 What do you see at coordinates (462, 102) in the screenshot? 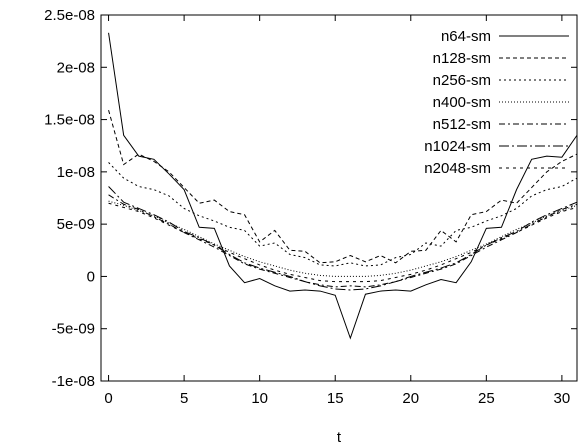
I see `legend-label: n400-sm` at bounding box center [462, 102].